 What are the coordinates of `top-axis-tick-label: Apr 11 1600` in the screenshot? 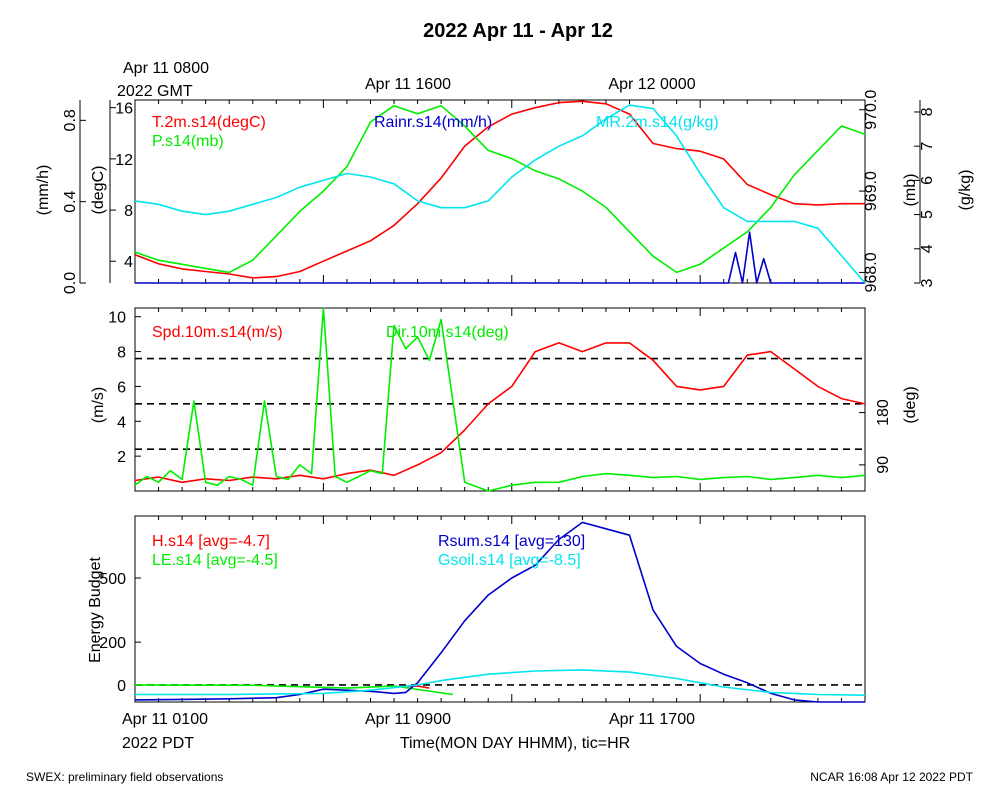 It's located at (408, 84).